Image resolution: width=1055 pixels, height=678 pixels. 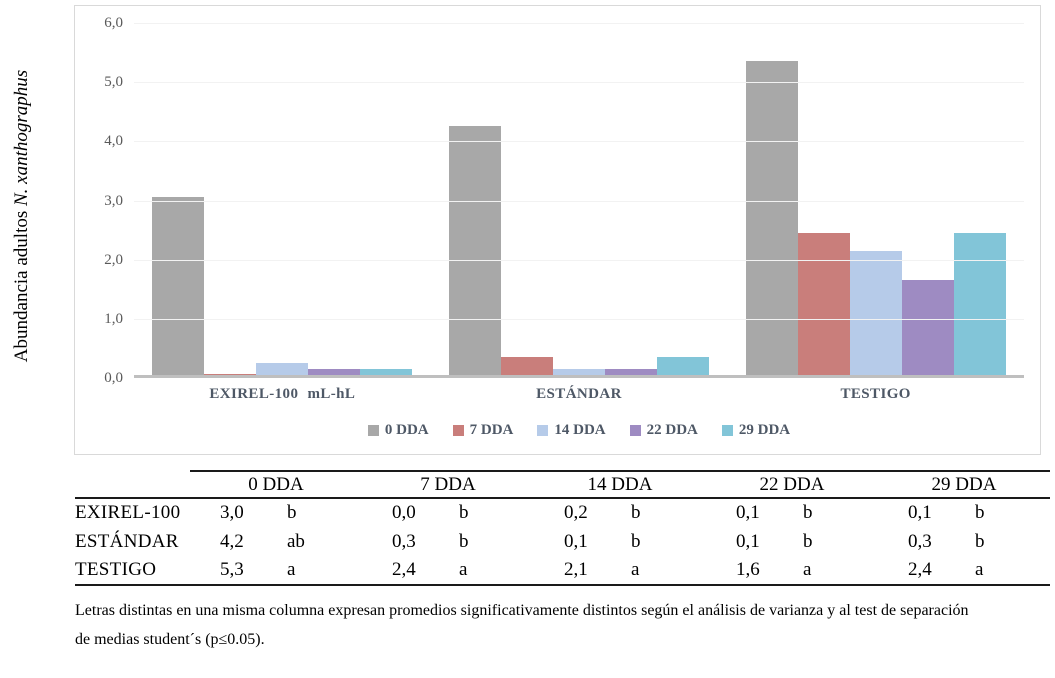 I want to click on y-tick-label: 4,0, so click(x=113, y=141).